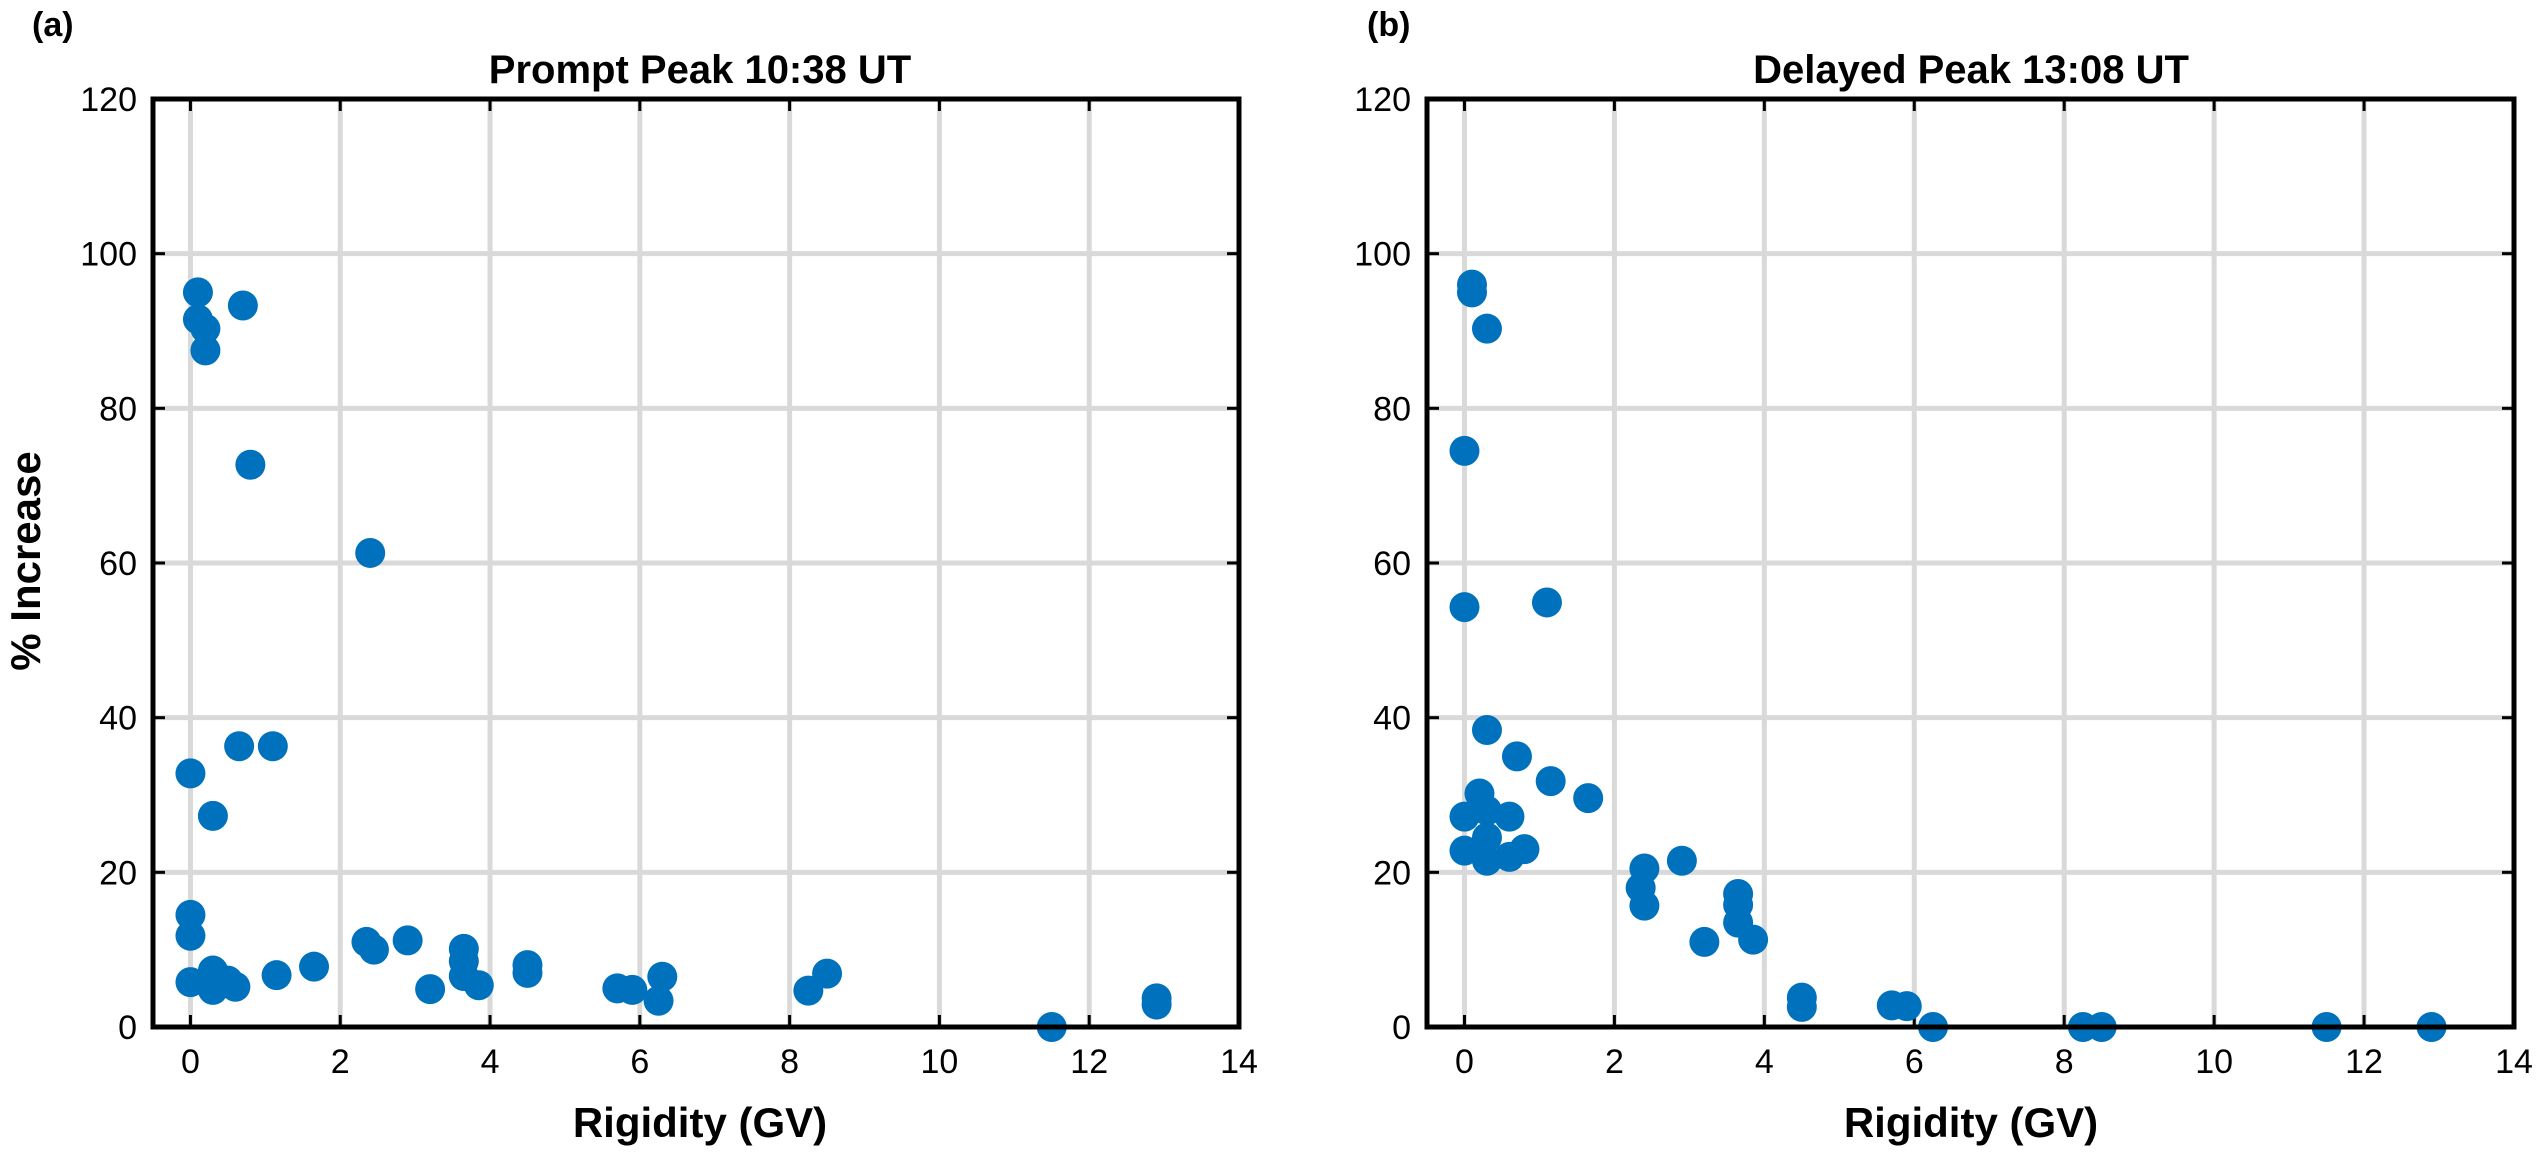  Describe the element at coordinates (939, 1062) in the screenshot. I see `panel-a-x-tick-label: 10` at that location.